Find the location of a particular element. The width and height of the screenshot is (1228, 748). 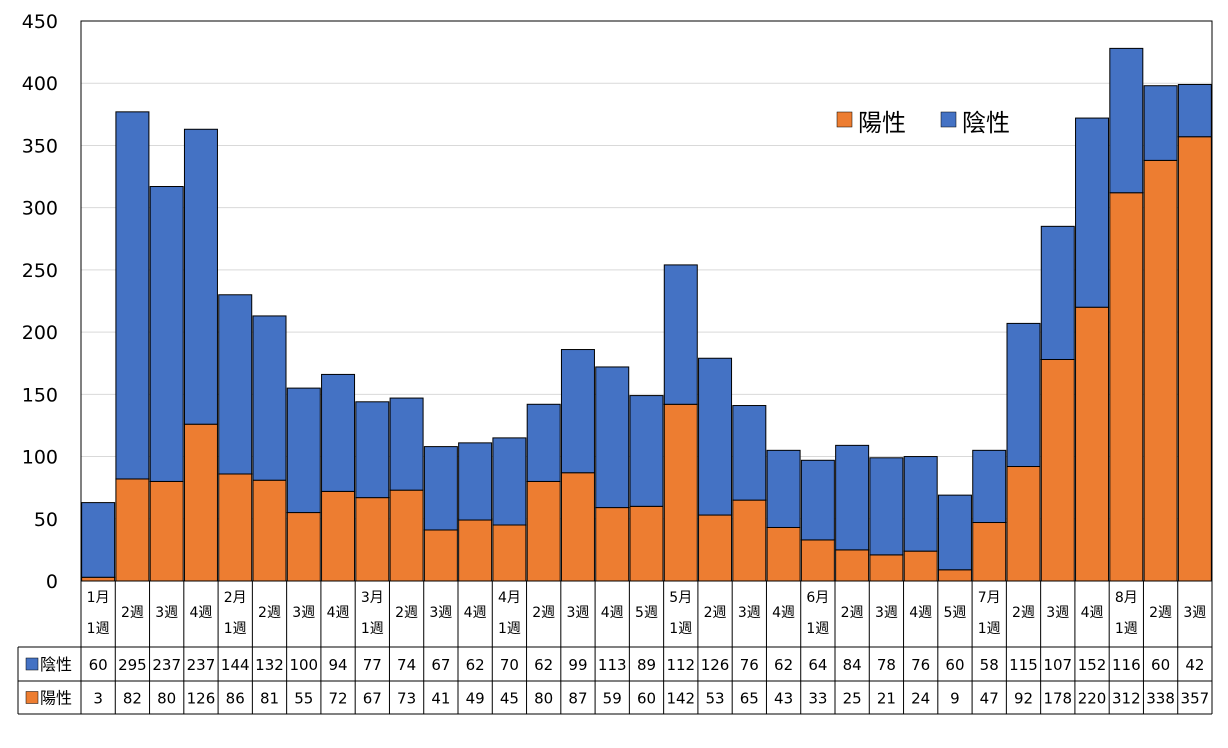

table-value: 9 is located at coordinates (955, 699).